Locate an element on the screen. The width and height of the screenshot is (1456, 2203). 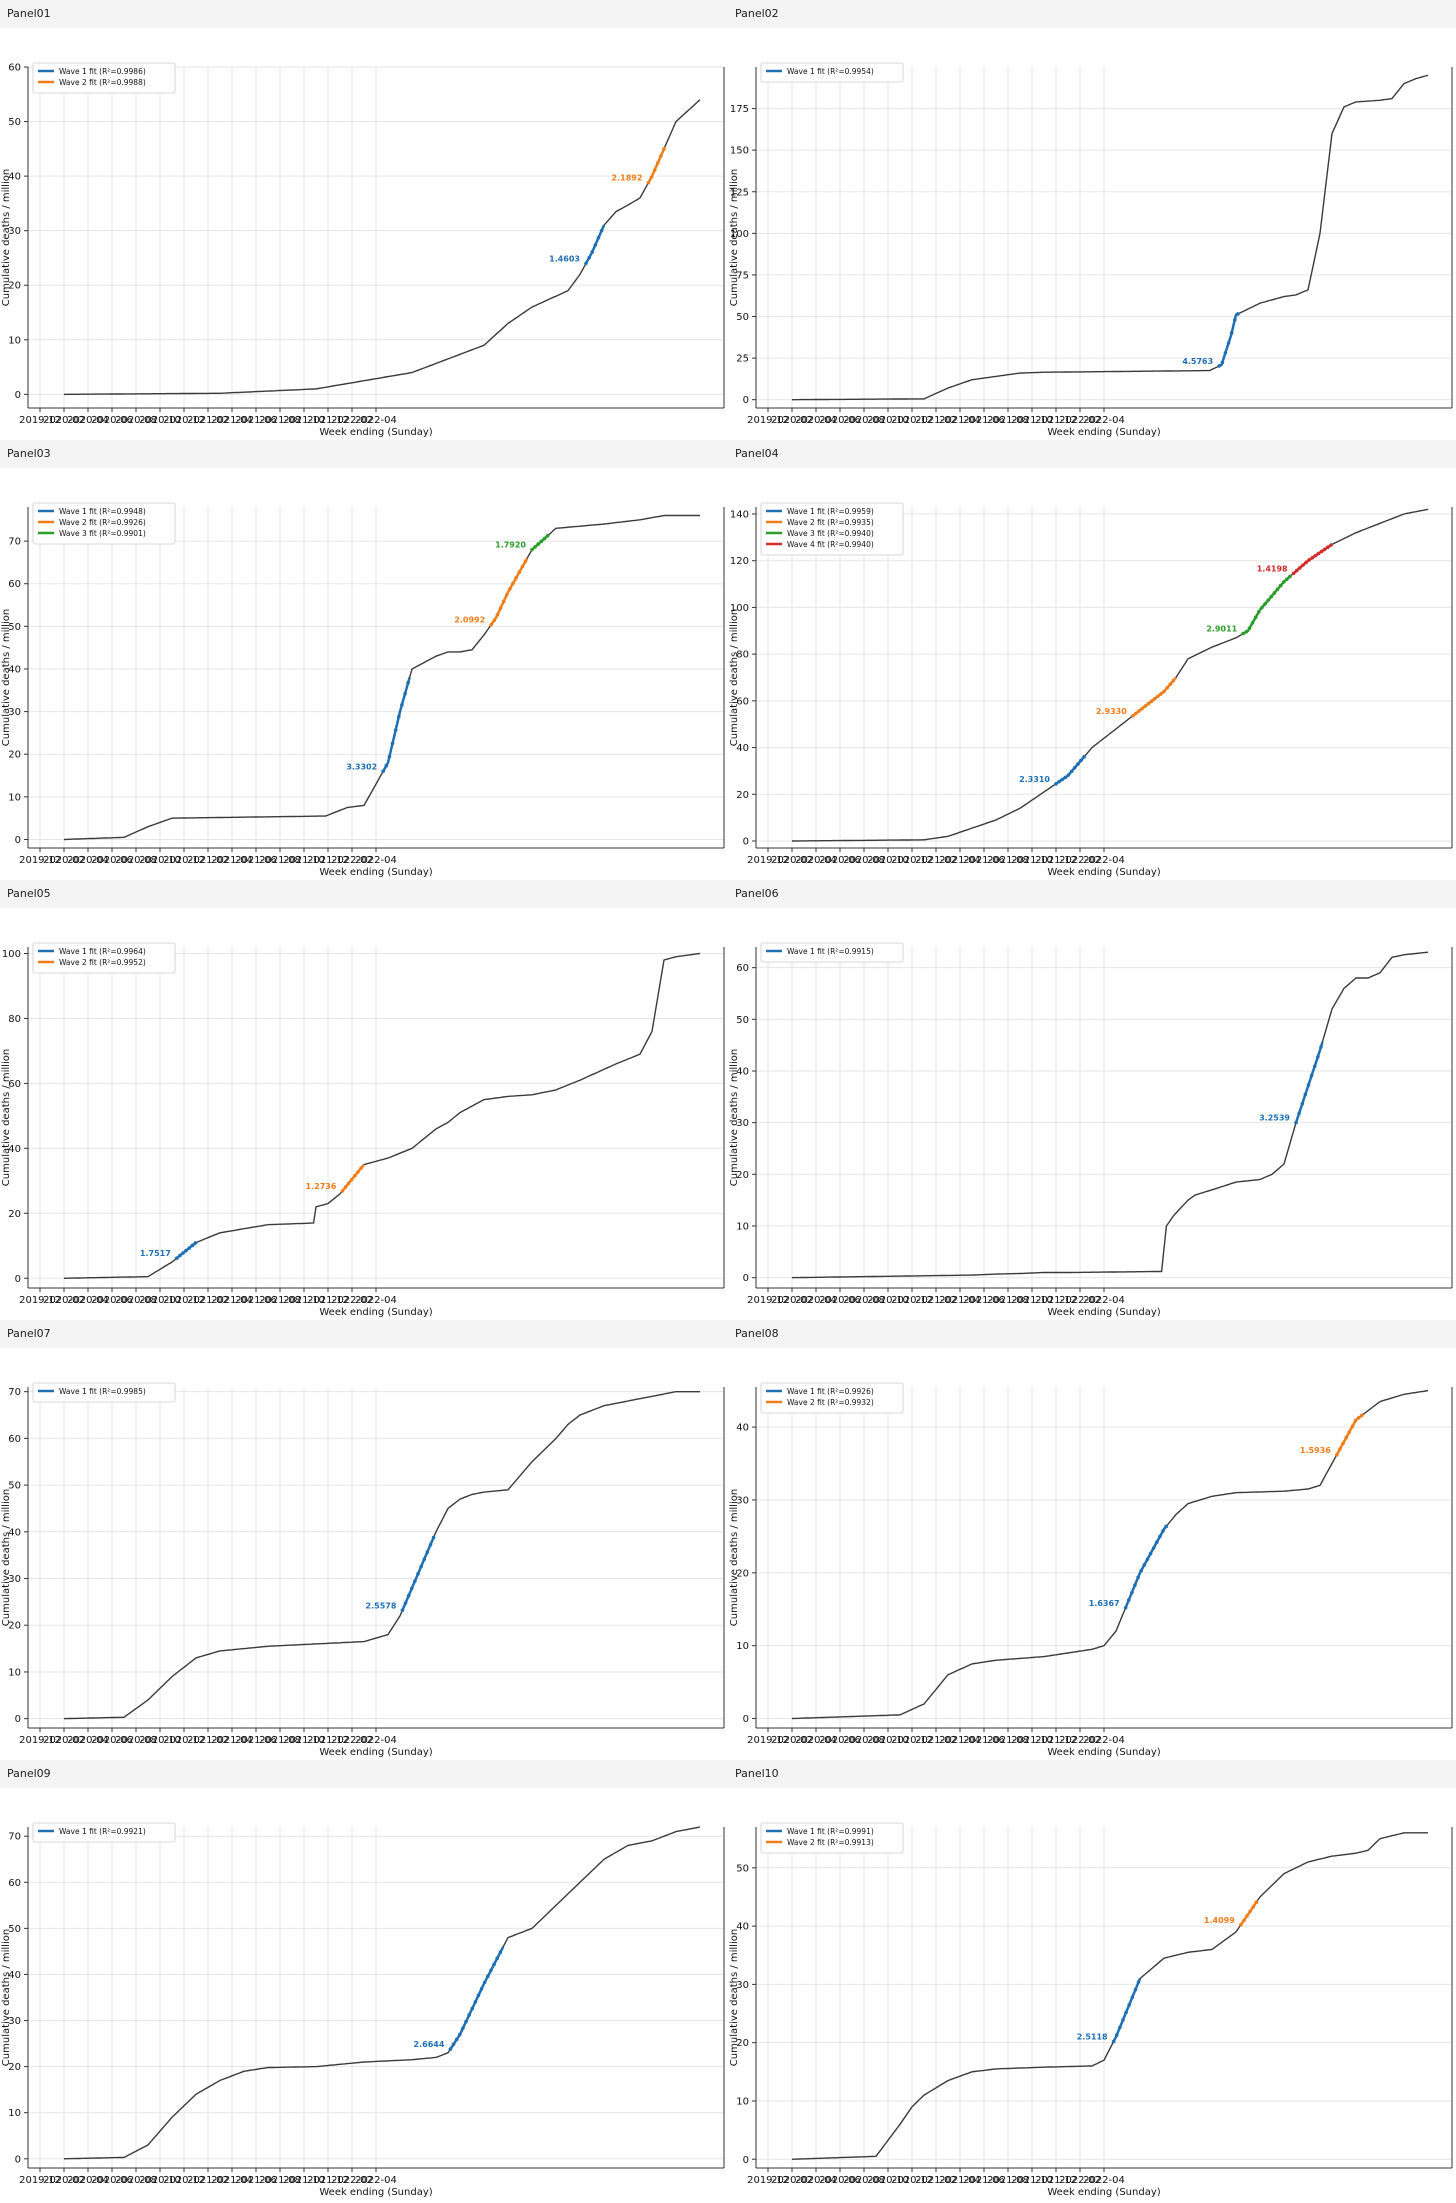
y-tick-label: 40 is located at coordinates (14, 669).